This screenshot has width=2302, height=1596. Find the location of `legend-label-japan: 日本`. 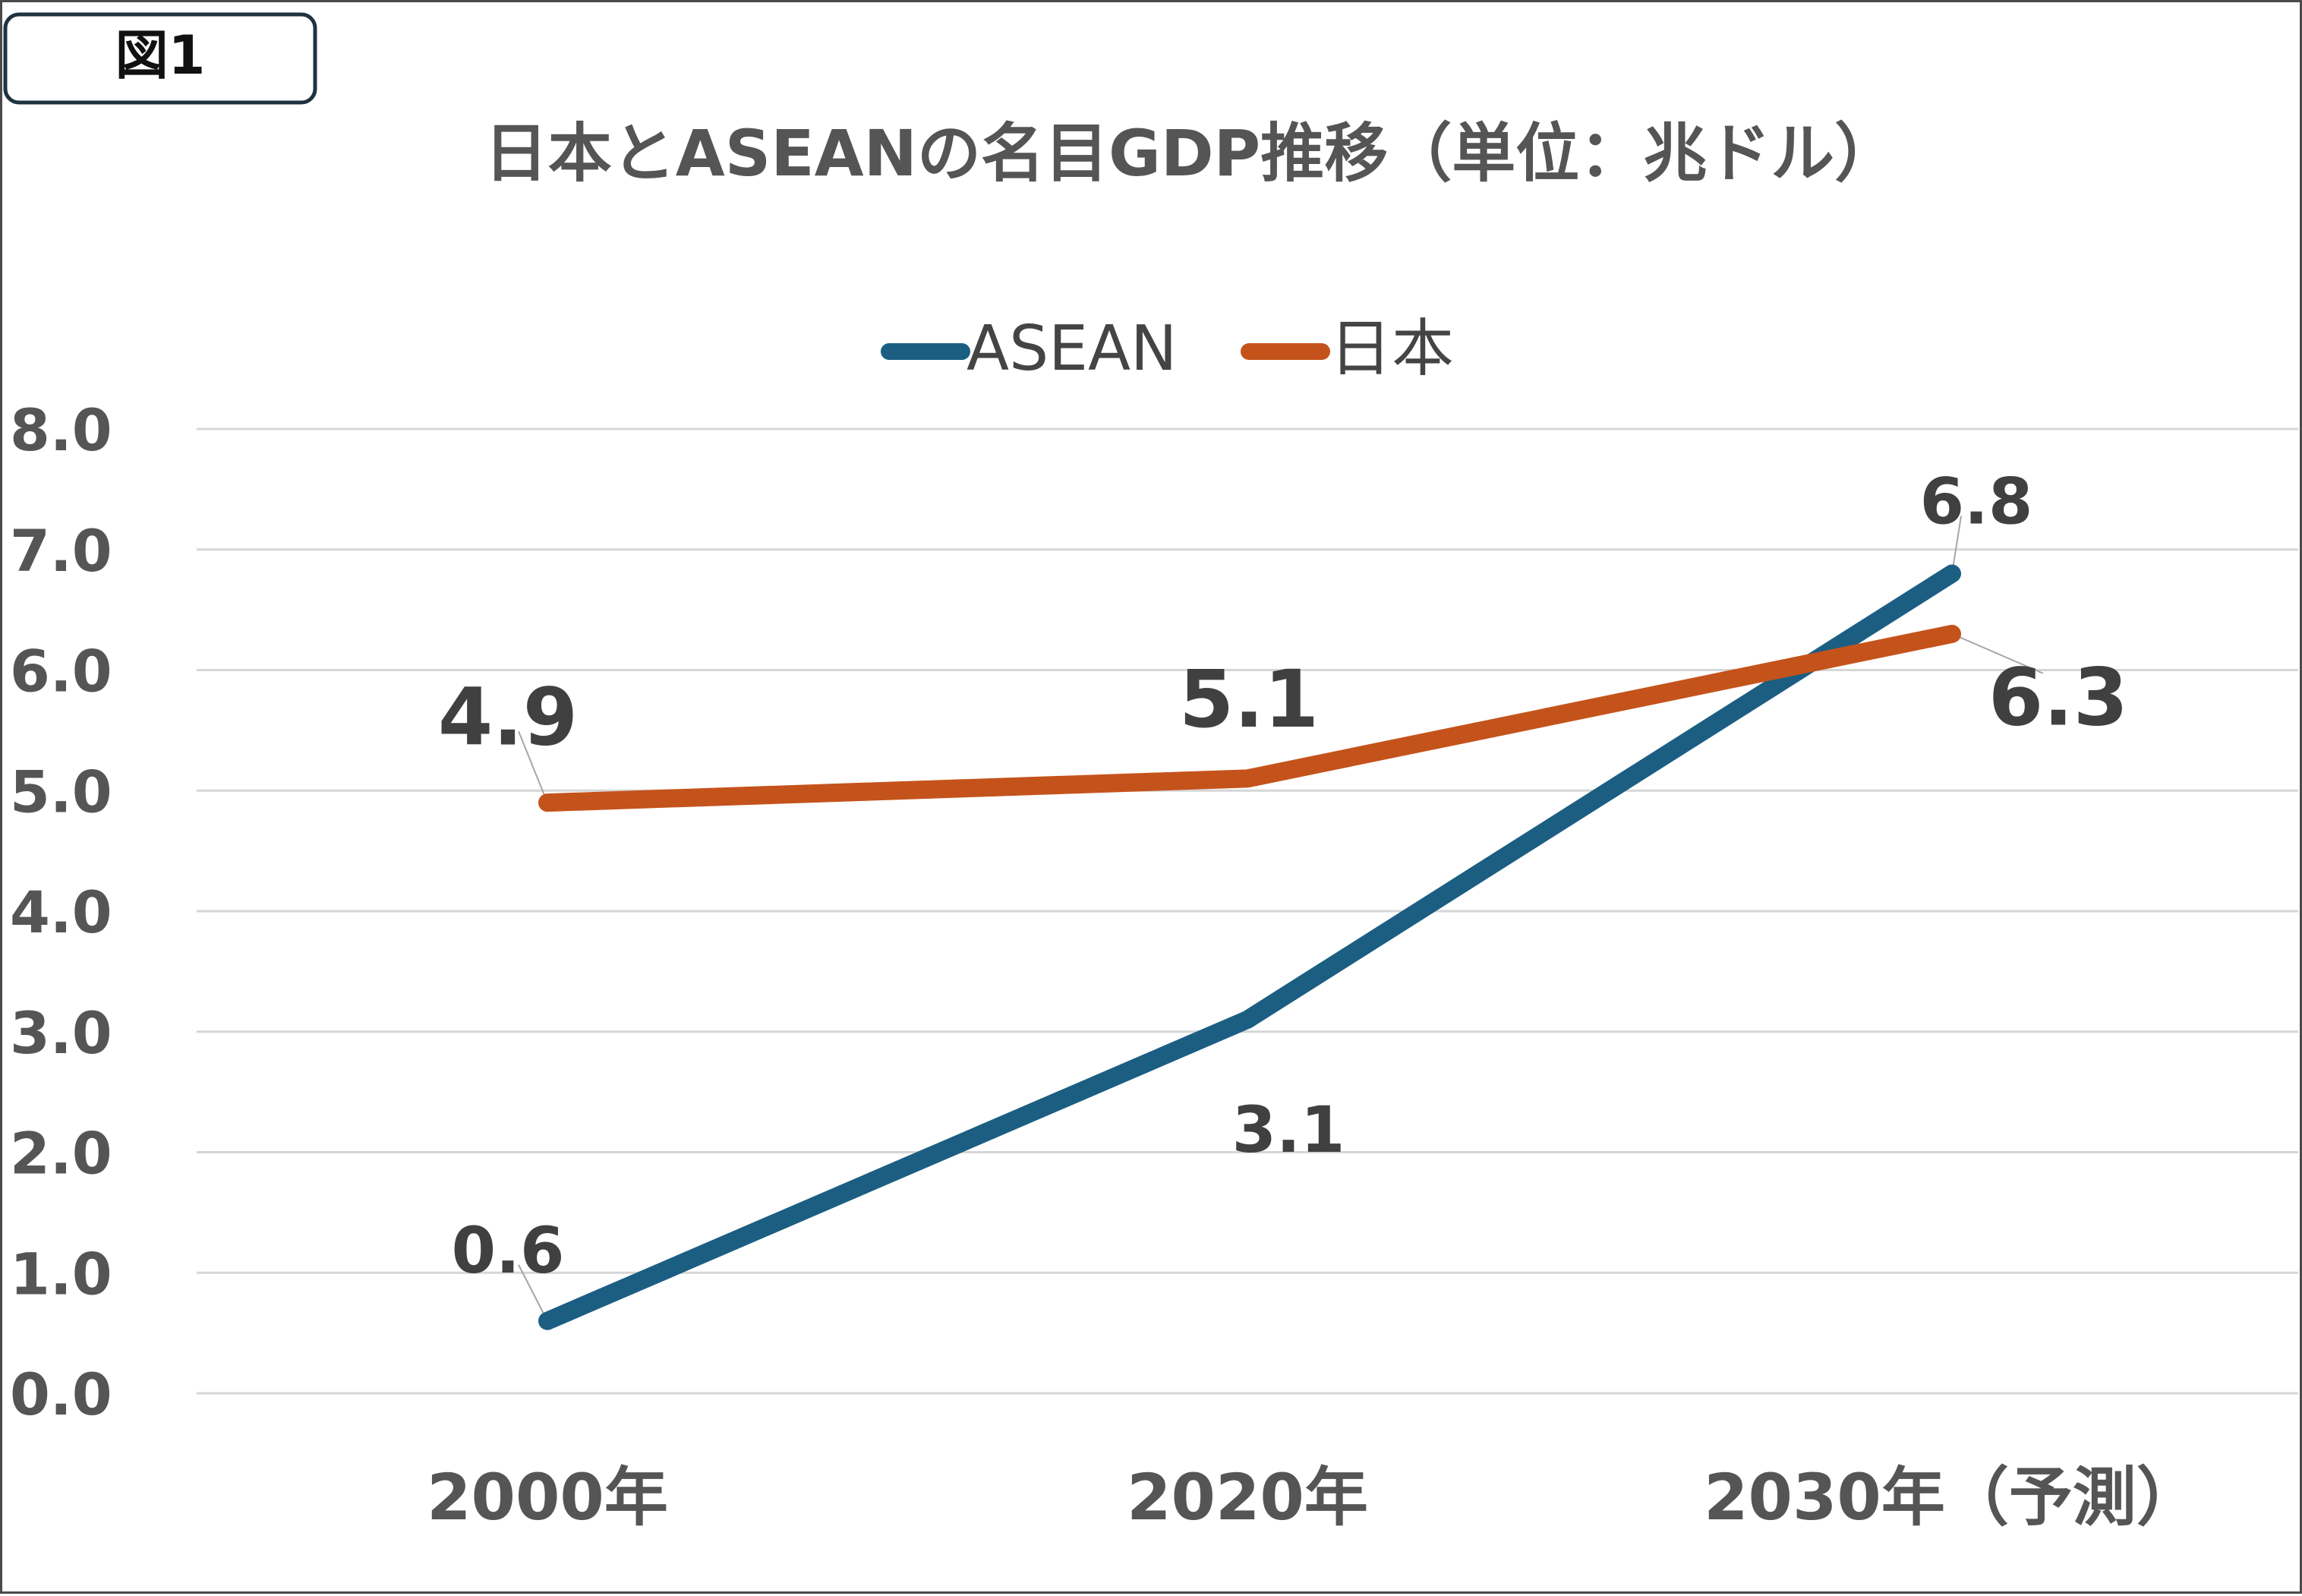

legend-label-japan: 日本 is located at coordinates (1391, 349).